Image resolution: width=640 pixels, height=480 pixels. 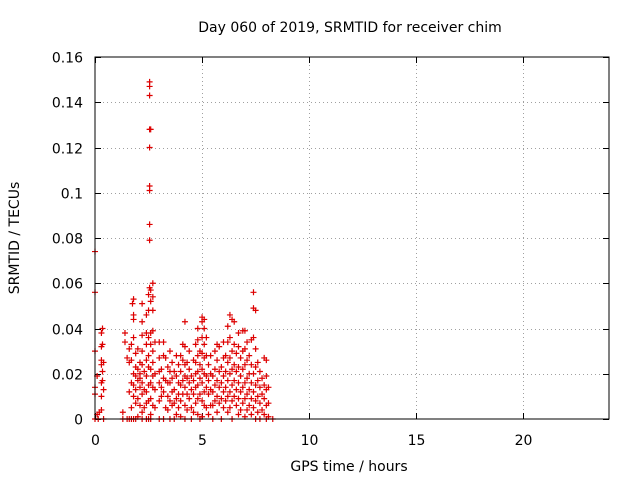 What do you see at coordinates (524, 441) in the screenshot?
I see `x-tick-label: 20` at bounding box center [524, 441].